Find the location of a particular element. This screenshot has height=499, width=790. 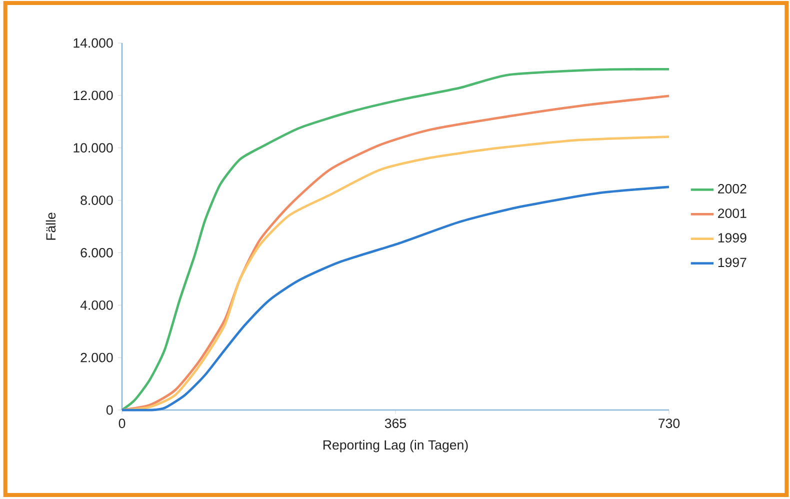

y-axis-title: Fälle is located at coordinates (51, 226).